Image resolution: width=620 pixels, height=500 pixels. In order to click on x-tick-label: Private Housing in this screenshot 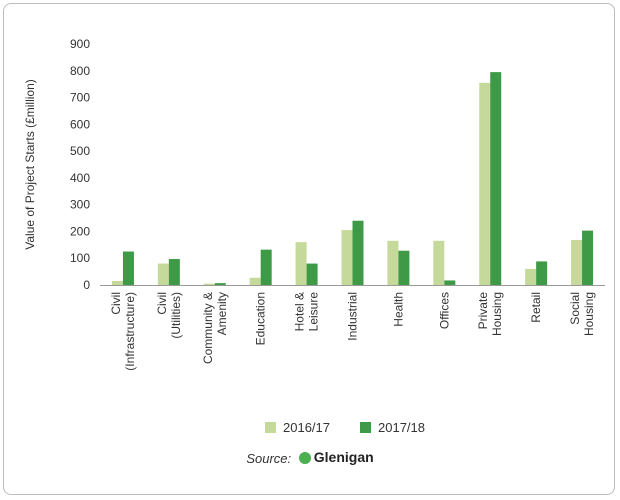, I will do `click(490, 314)`.